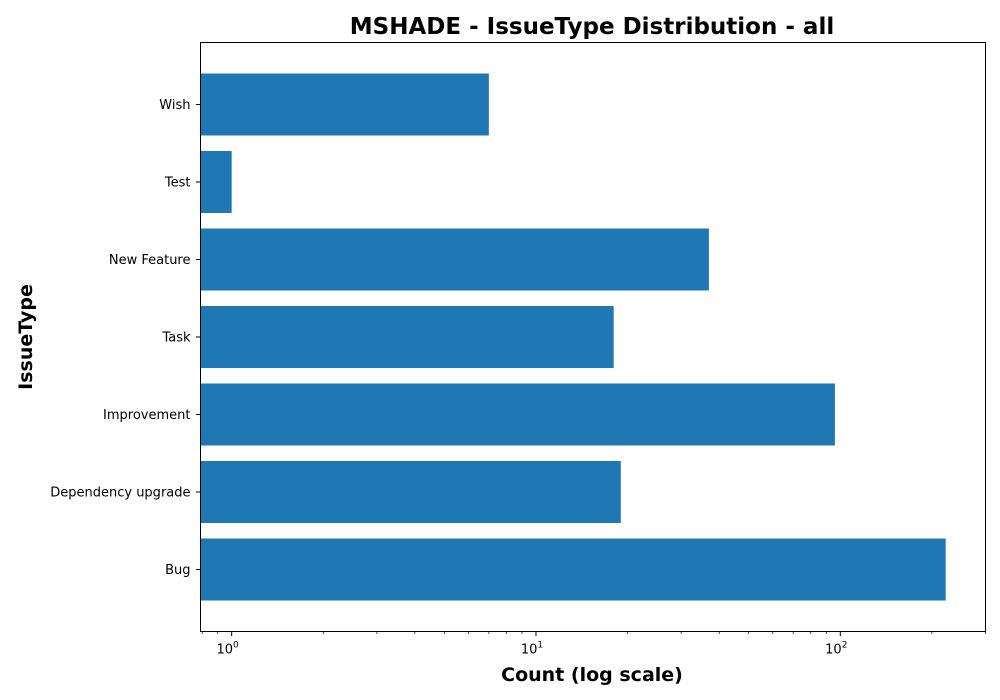  What do you see at coordinates (146, 415) in the screenshot?
I see `y-tick-label: Improvement` at bounding box center [146, 415].